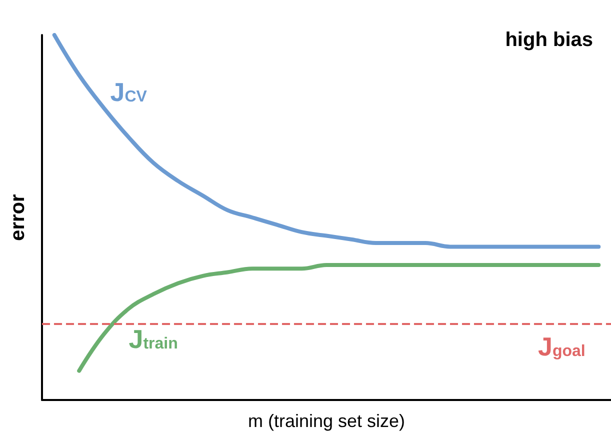 The height and width of the screenshot is (435, 611). Describe the element at coordinates (549, 40) in the screenshot. I see `annotation: high bias` at that location.